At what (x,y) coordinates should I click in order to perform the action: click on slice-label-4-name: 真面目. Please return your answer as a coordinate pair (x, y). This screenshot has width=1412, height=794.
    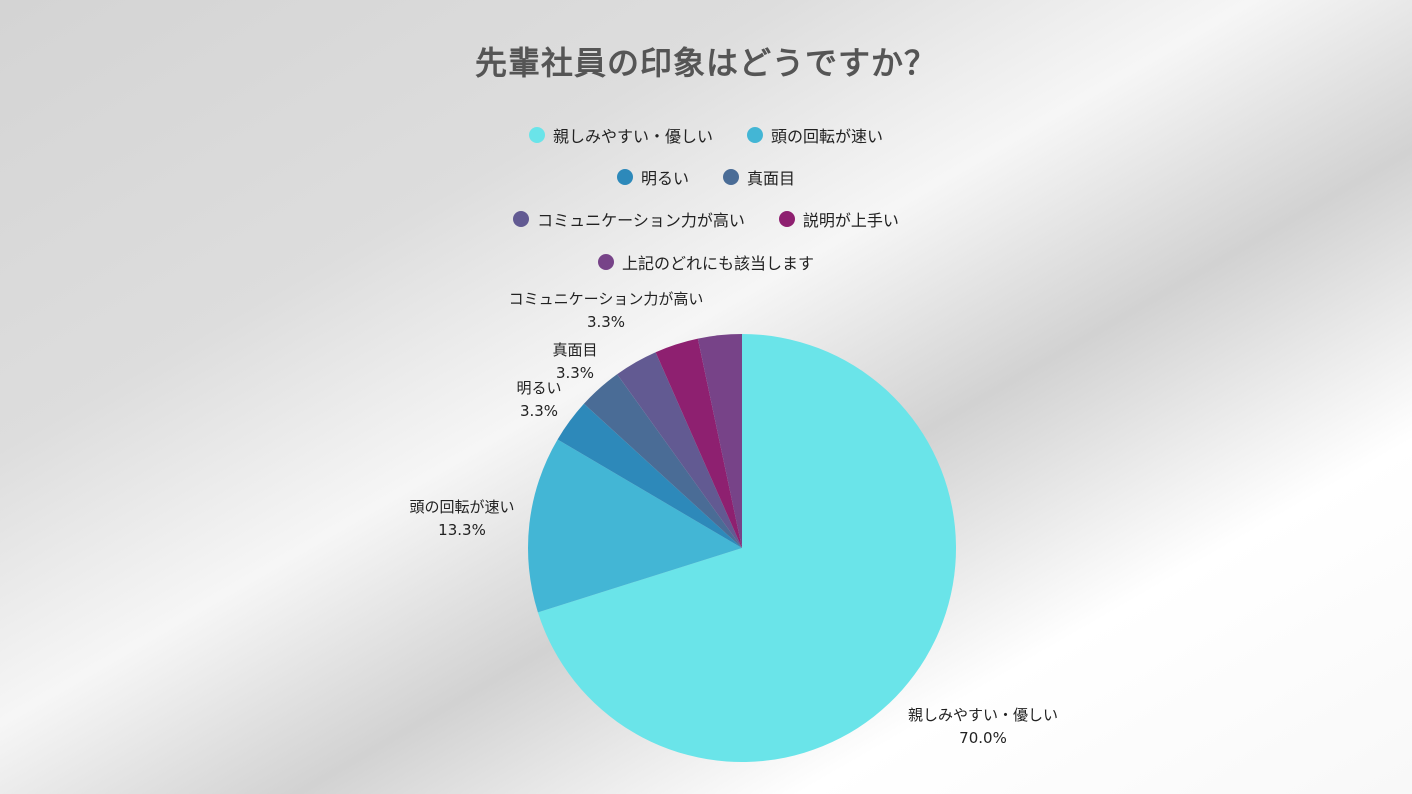
    Looking at the image, I should click on (574, 350).